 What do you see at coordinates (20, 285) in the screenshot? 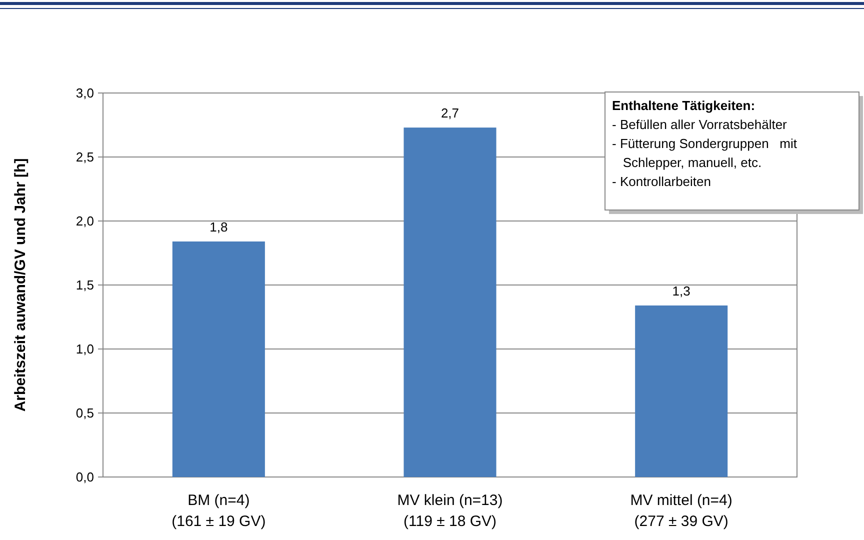
I see `y-axis-title: Arbeitszeit auwand/GV und Jahr [h]` at bounding box center [20, 285].